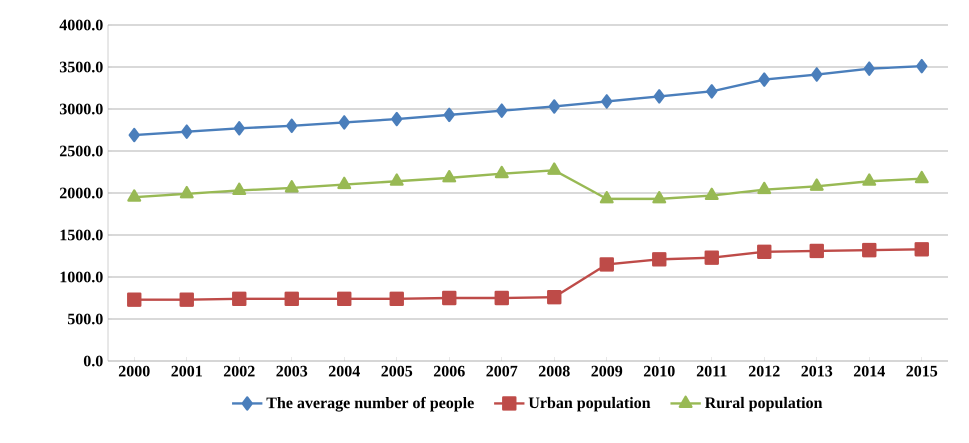  I want to click on x-tick-label: 2004, so click(344, 371).